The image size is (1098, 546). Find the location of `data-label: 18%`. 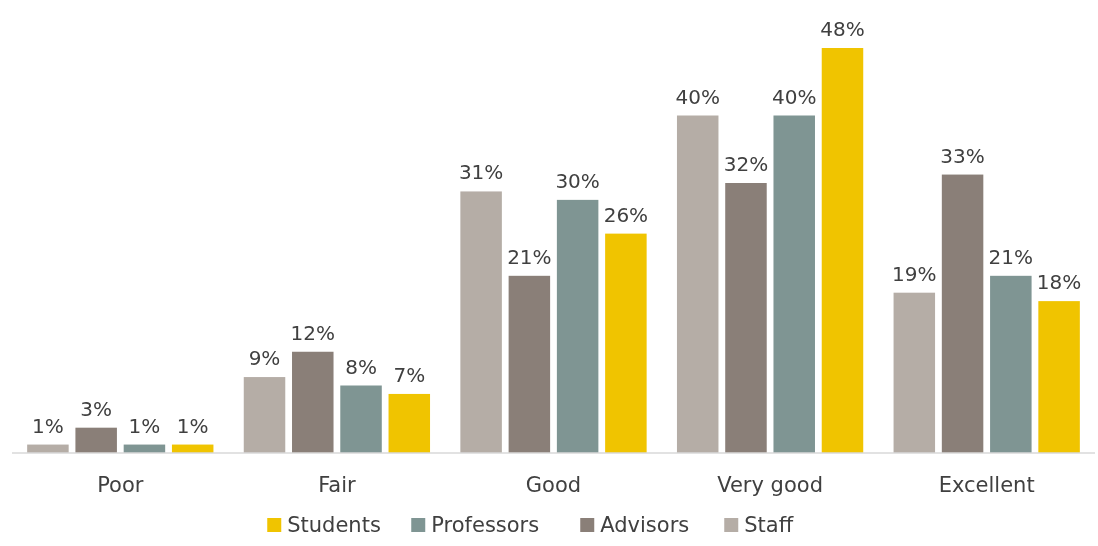

data-label: 18% is located at coordinates (1059, 282).